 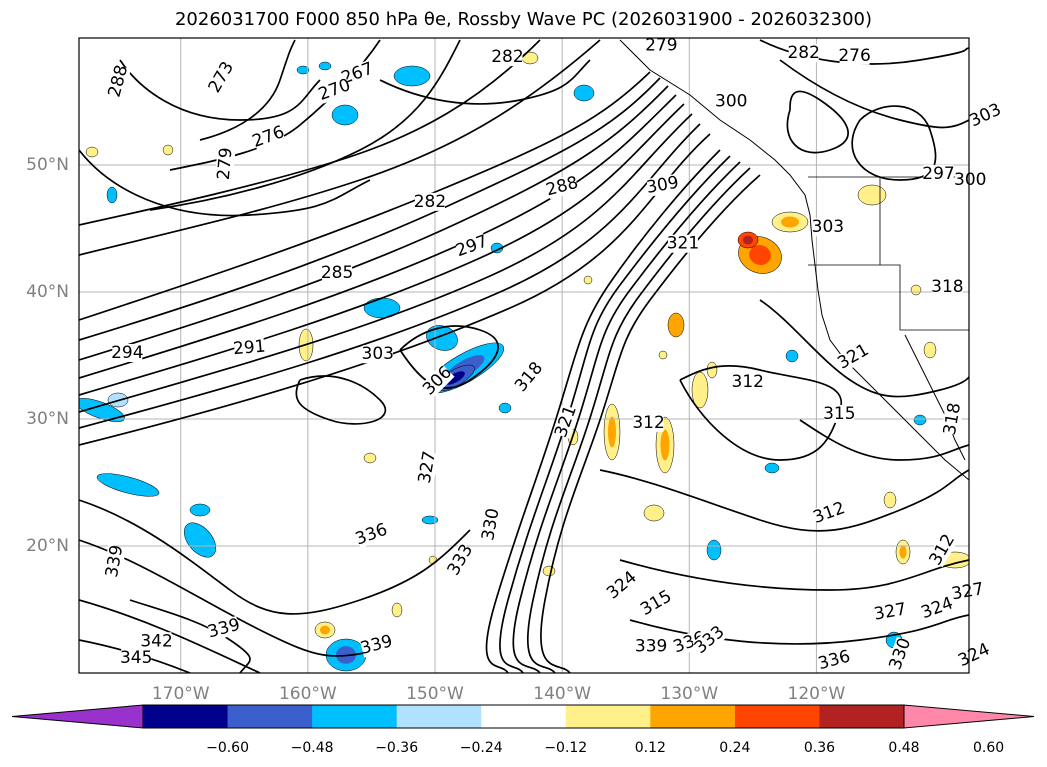 I want to click on contour-label: 315, so click(x=839, y=414).